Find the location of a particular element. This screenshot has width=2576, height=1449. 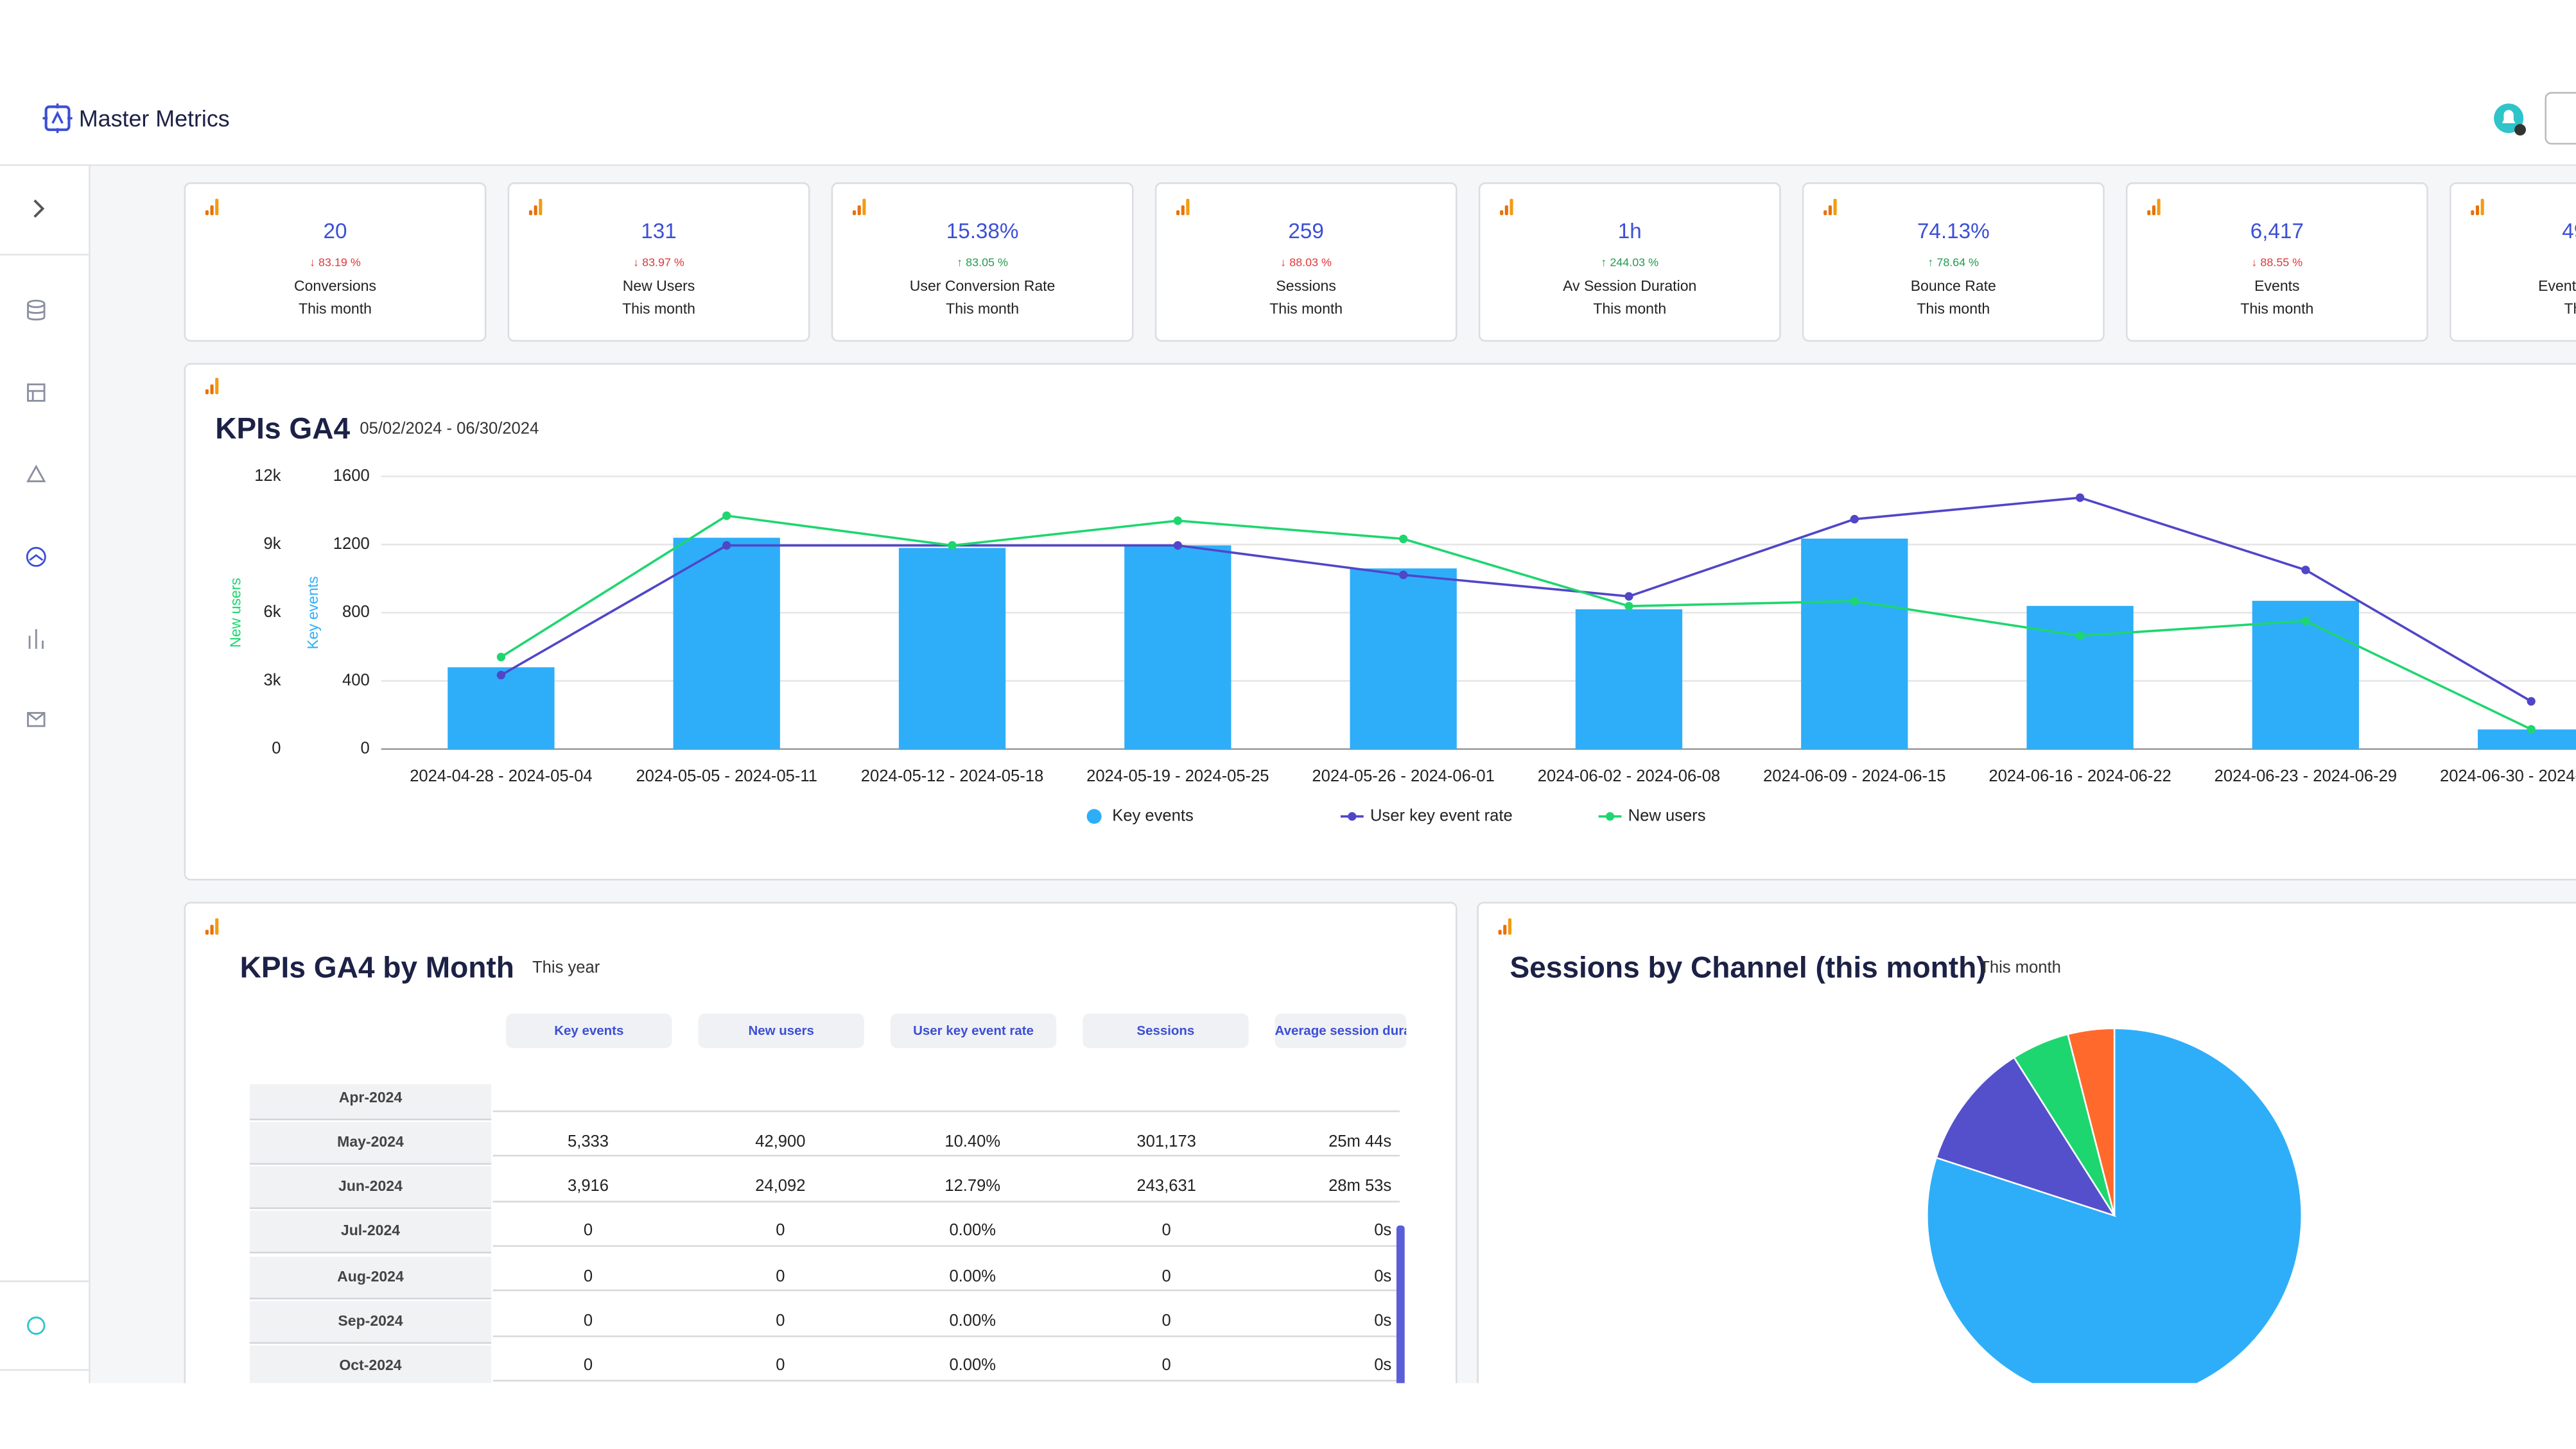

legend-label: Key events is located at coordinates (1153, 815).